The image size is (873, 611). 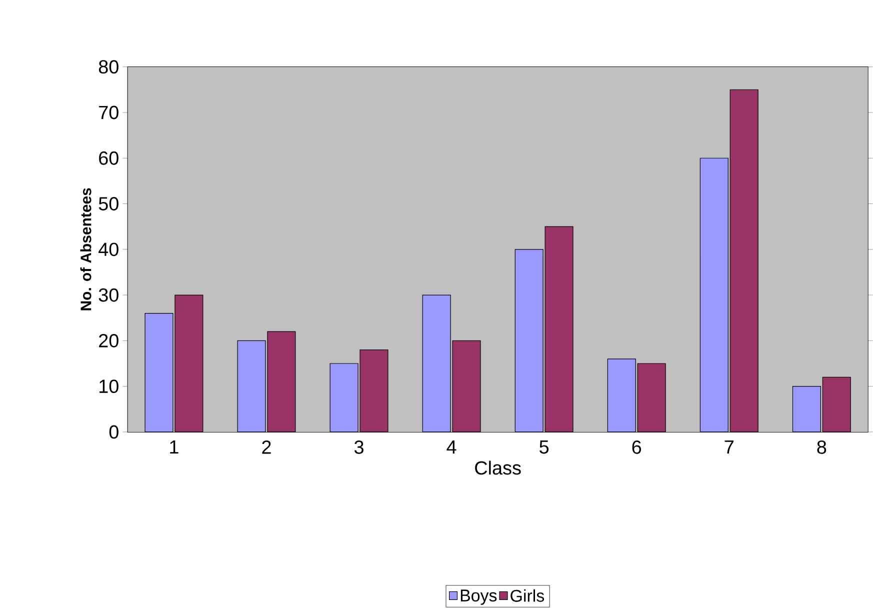 I want to click on legend-label: Boys, so click(x=478, y=598).